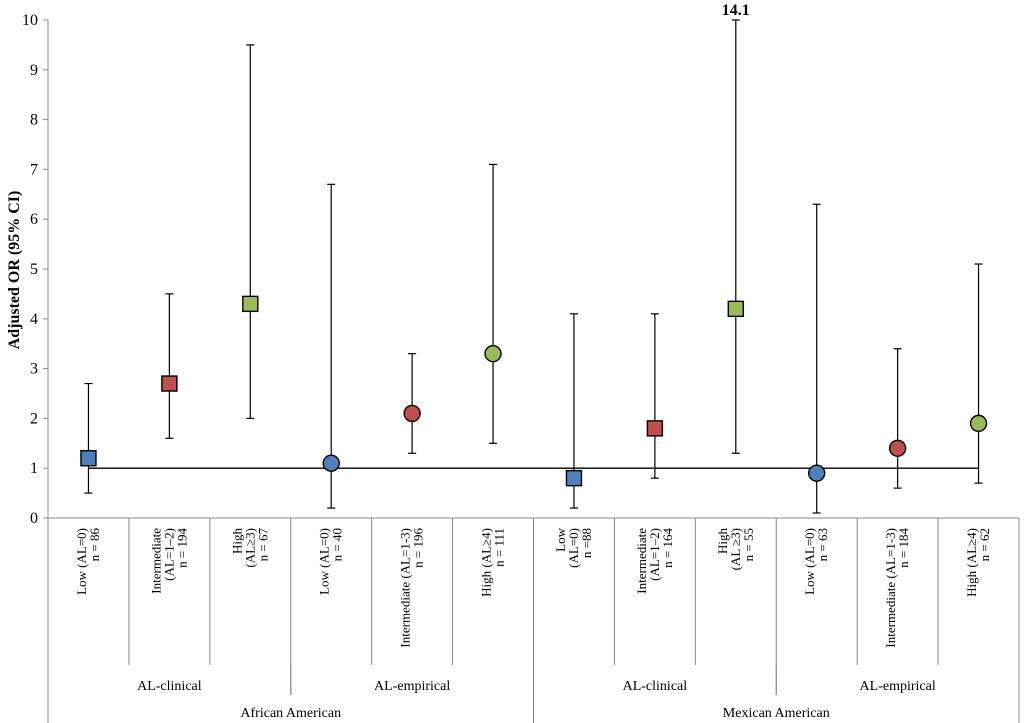 Image resolution: width=1024 pixels, height=723 pixels. I want to click on population-group-label: Mexican American, so click(776, 713).